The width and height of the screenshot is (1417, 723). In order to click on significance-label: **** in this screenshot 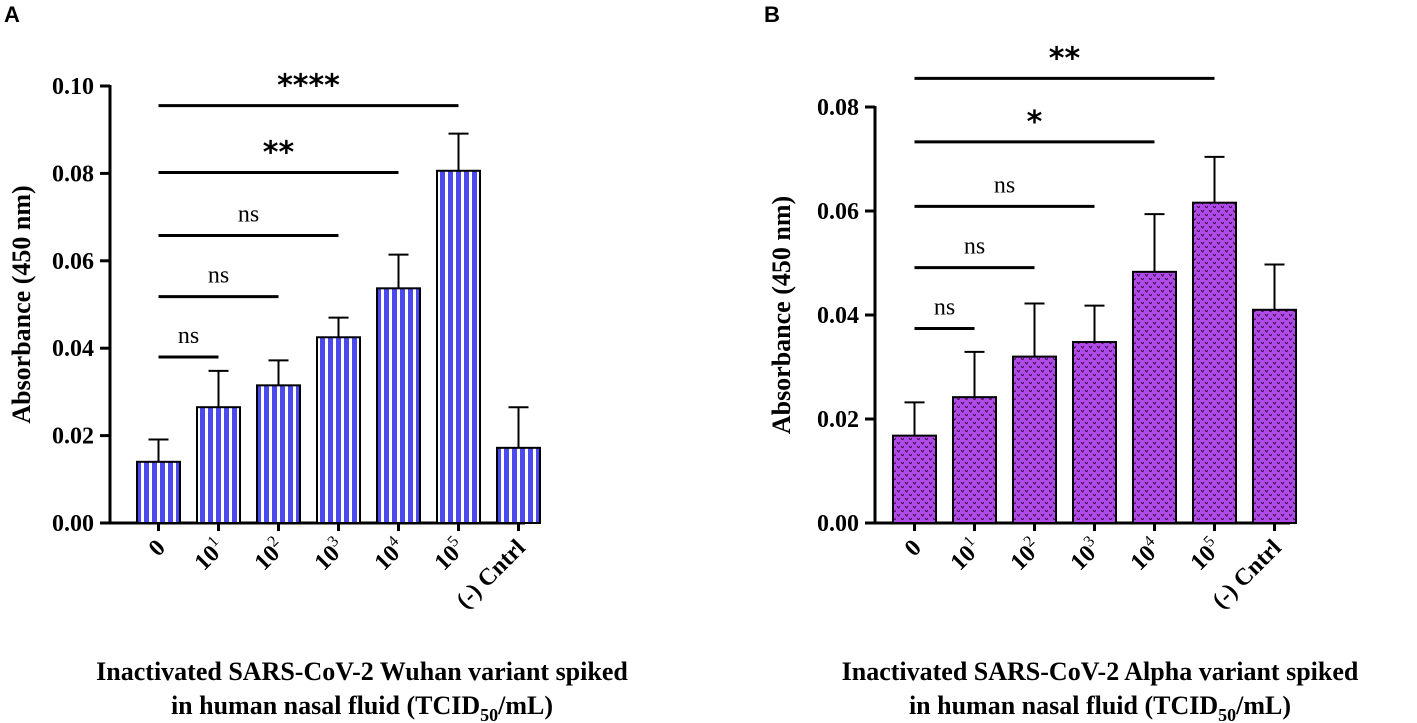, I will do `click(308, 86)`.